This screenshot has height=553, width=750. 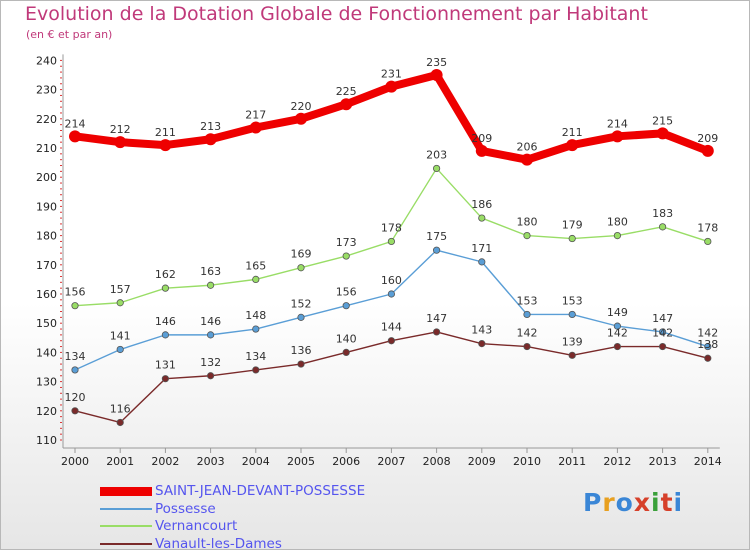 I want to click on data-label: 169, so click(x=301, y=254).